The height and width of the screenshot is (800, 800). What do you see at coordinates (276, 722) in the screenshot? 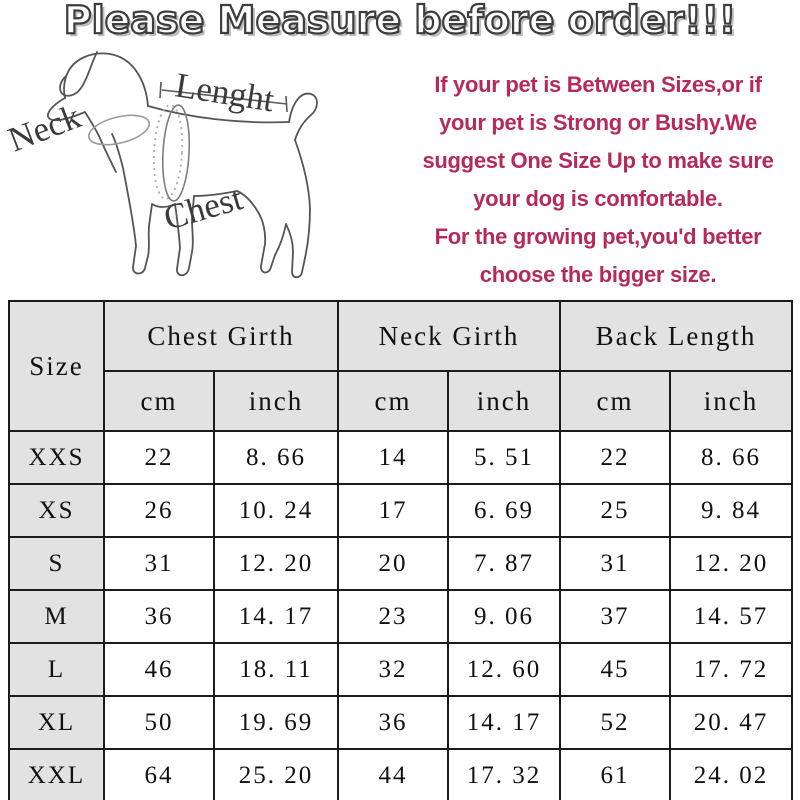
I see `value-cell: 19. 69` at bounding box center [276, 722].